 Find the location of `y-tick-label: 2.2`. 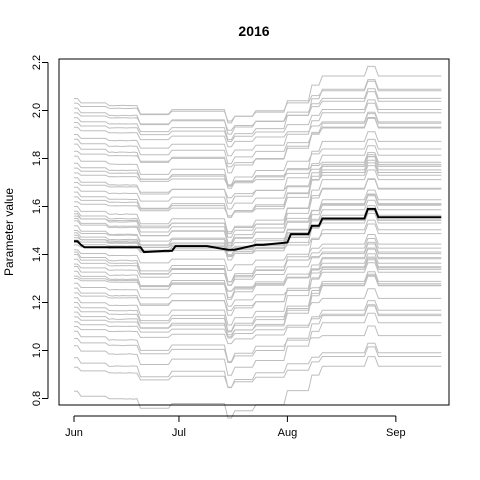

y-tick-label: 2.2 is located at coordinates (37, 62).